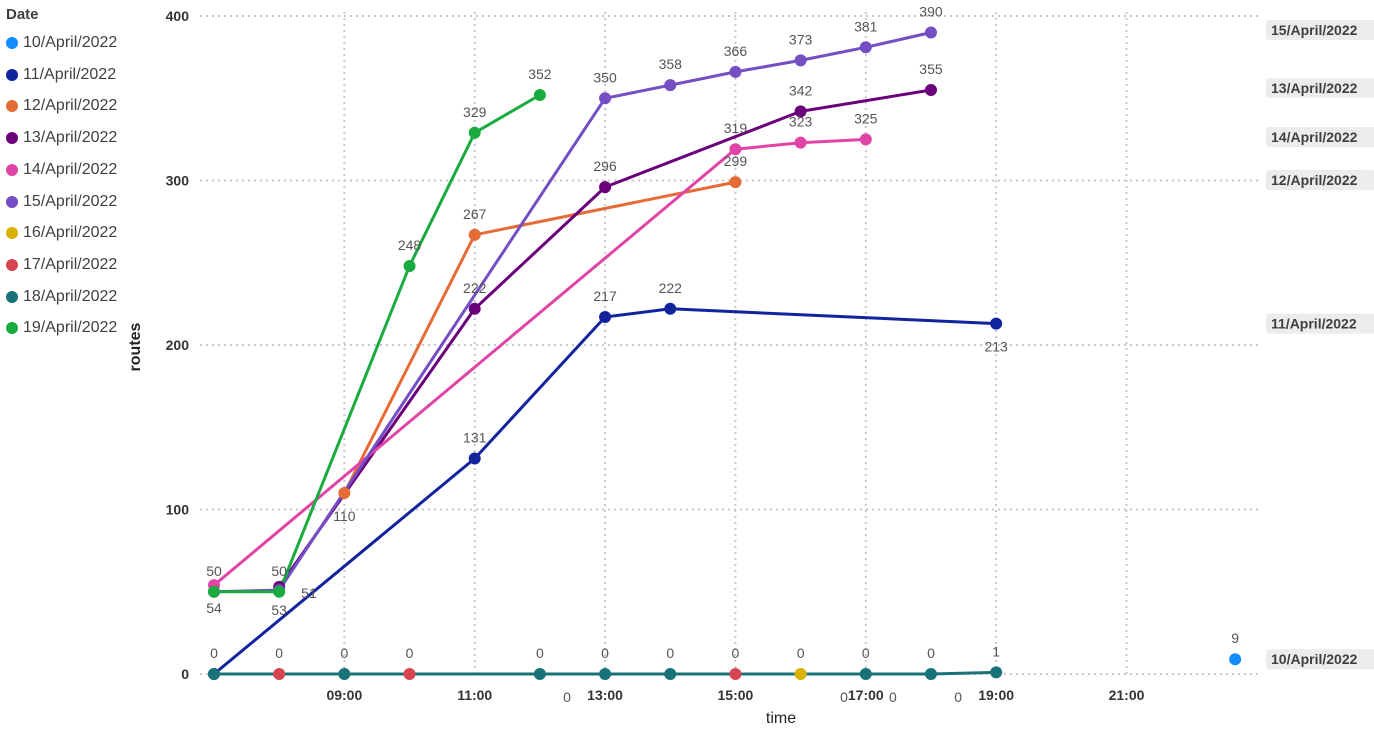 This screenshot has width=1374, height=731. Describe the element at coordinates (1235, 638) in the screenshot. I see `data-label: 9` at that location.